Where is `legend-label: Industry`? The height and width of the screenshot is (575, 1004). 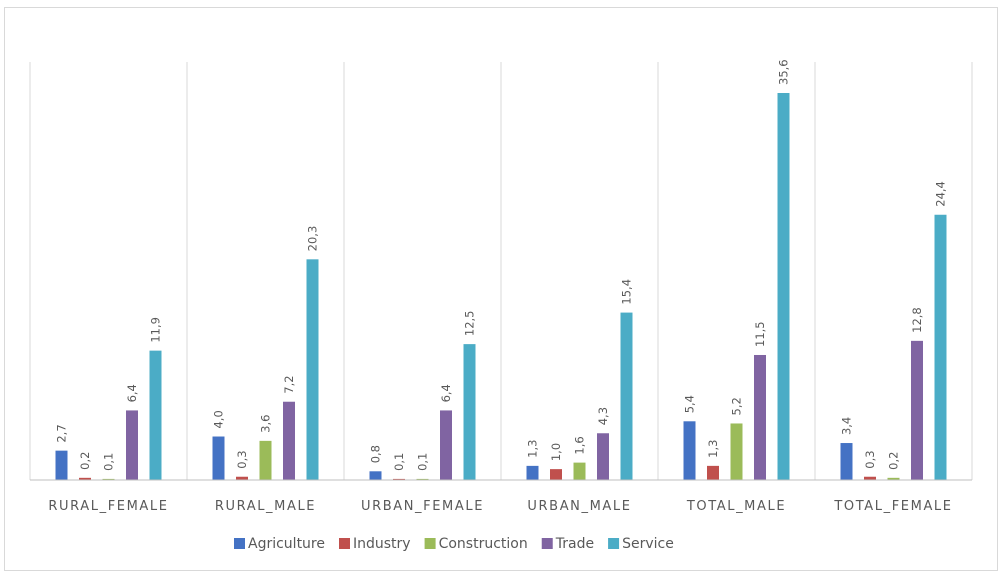
legend-label: Industry is located at coordinates (382, 544).